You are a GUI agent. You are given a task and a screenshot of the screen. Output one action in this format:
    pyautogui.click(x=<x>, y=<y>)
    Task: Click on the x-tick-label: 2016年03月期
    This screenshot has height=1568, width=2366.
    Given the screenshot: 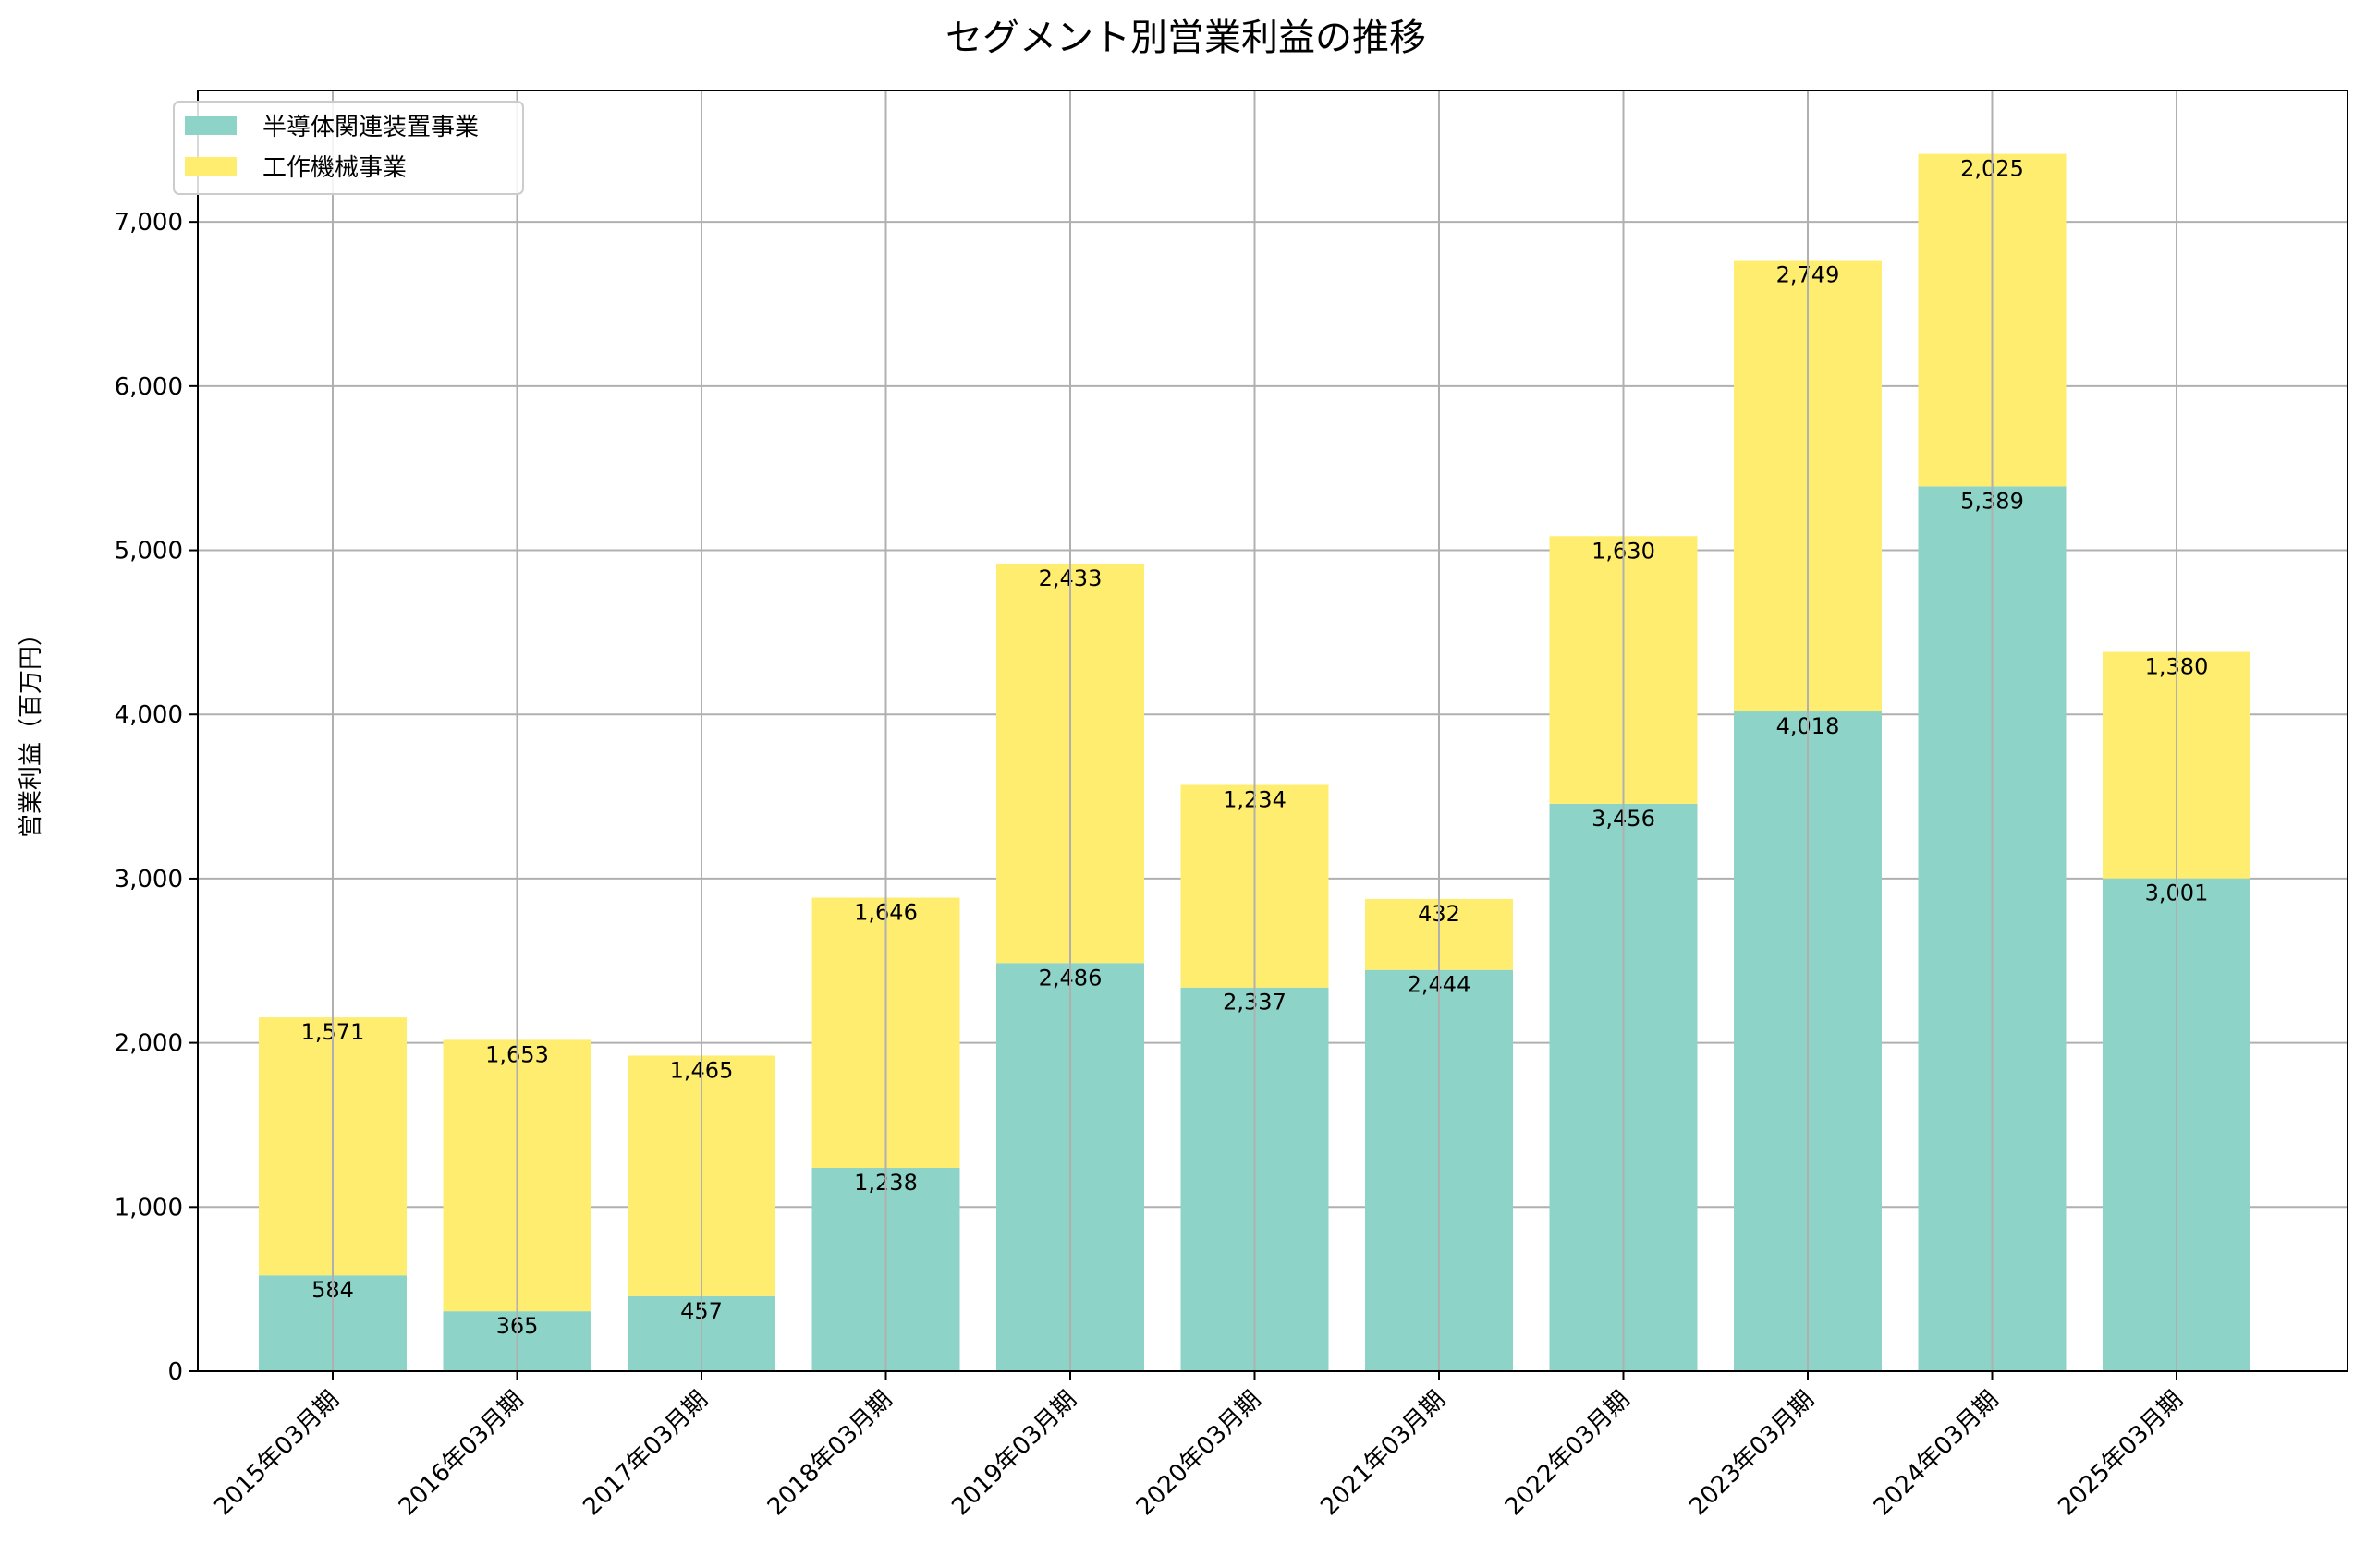 What is the action you would take?
    pyautogui.click(x=462, y=1454)
    